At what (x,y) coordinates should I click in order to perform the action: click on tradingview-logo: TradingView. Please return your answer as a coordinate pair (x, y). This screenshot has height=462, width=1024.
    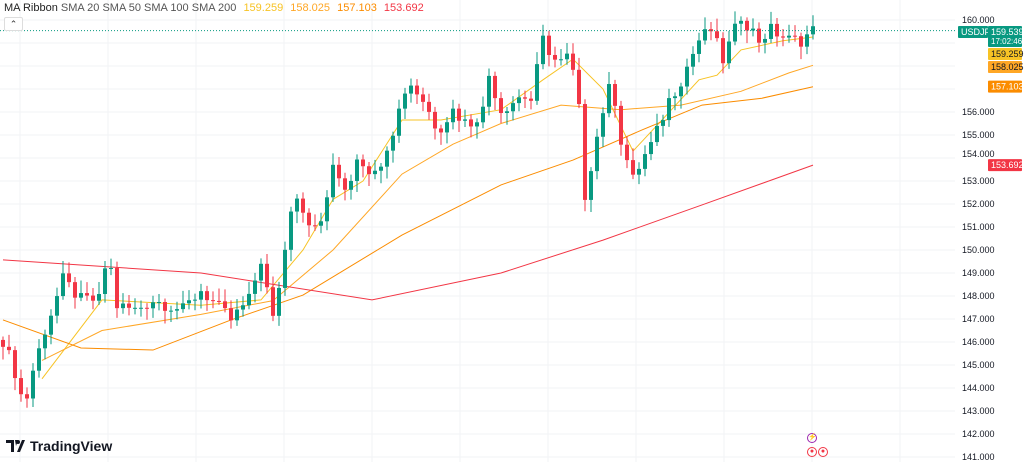
    Looking at the image, I should click on (59, 446).